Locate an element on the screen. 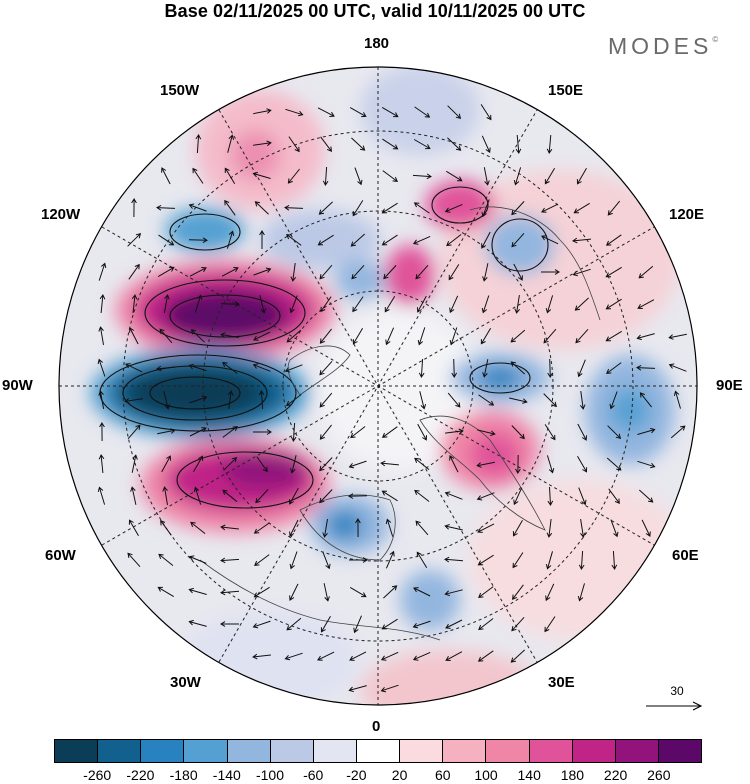 Image resolution: width=750 pixels, height=784 pixels. lon-label-120e: 120E is located at coordinates (687, 214).